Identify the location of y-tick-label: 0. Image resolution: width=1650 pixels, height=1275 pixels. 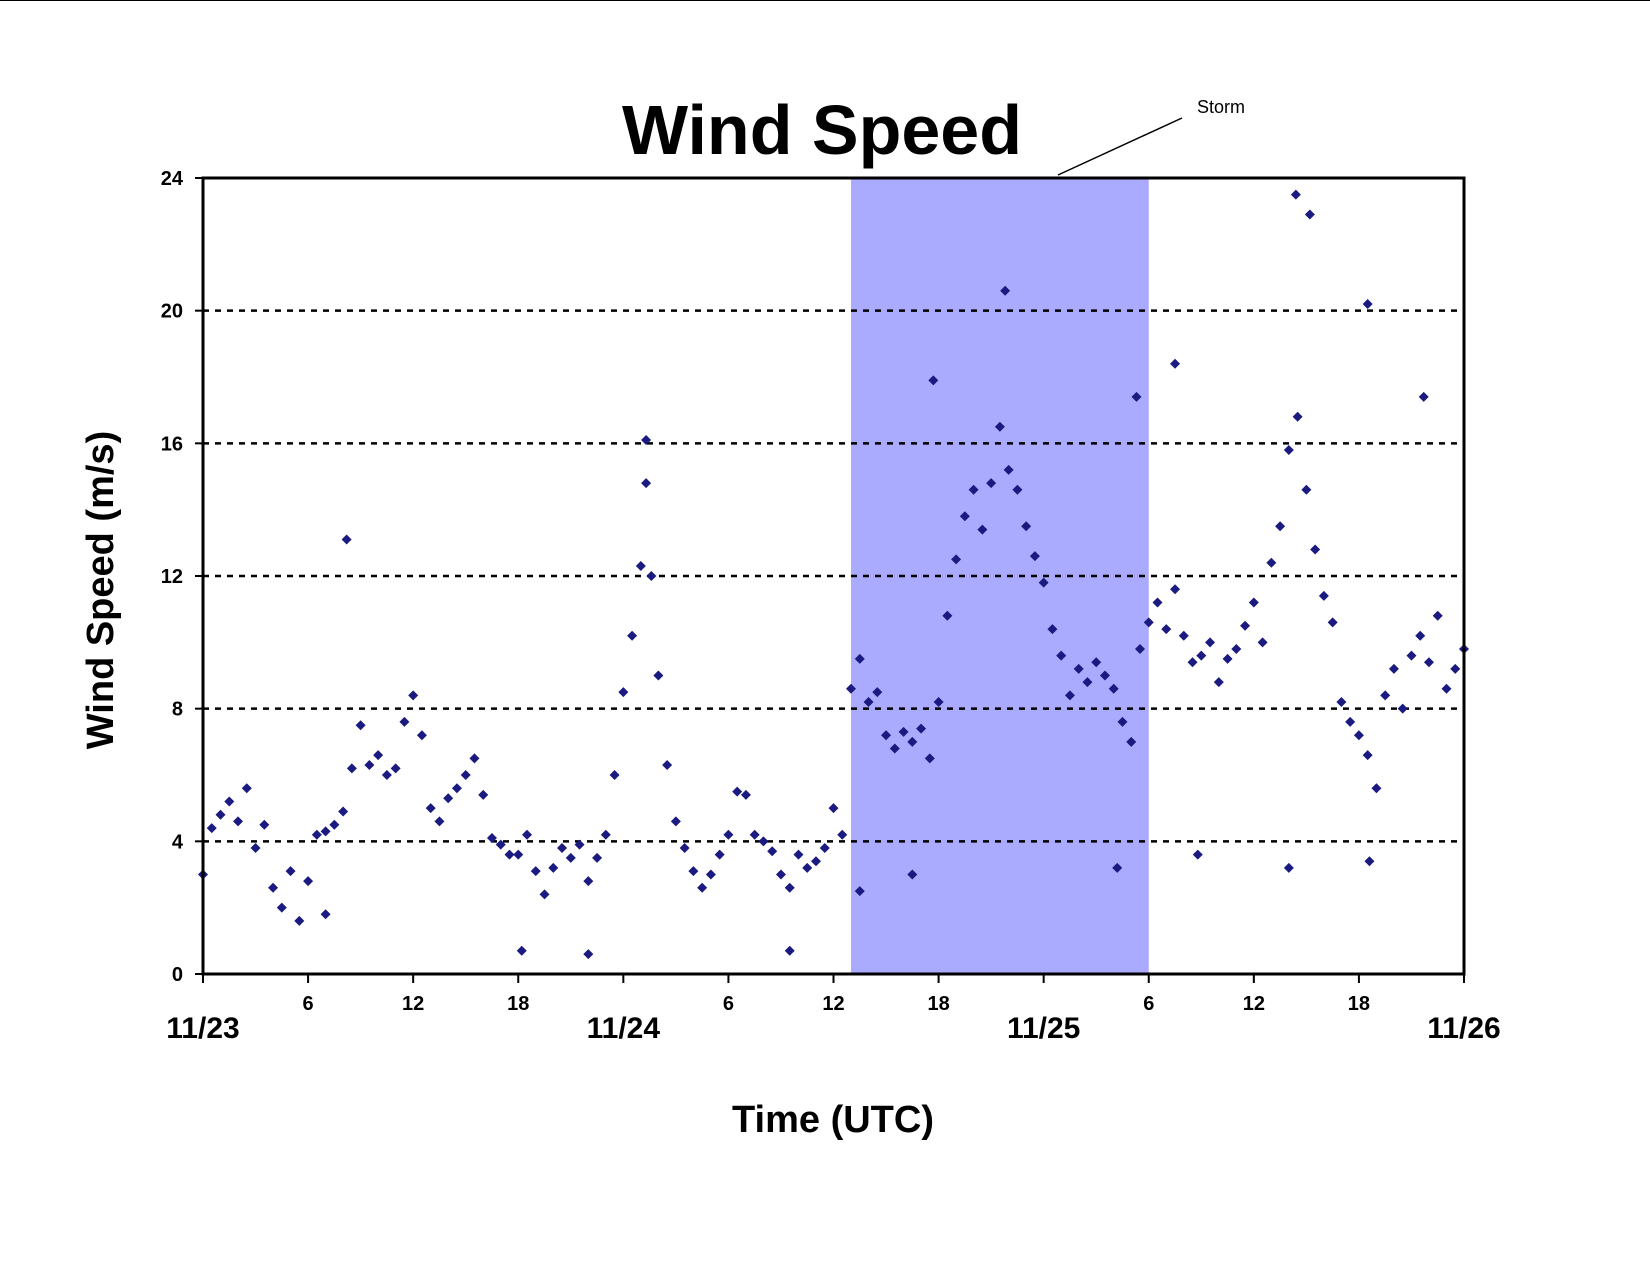
(177, 975).